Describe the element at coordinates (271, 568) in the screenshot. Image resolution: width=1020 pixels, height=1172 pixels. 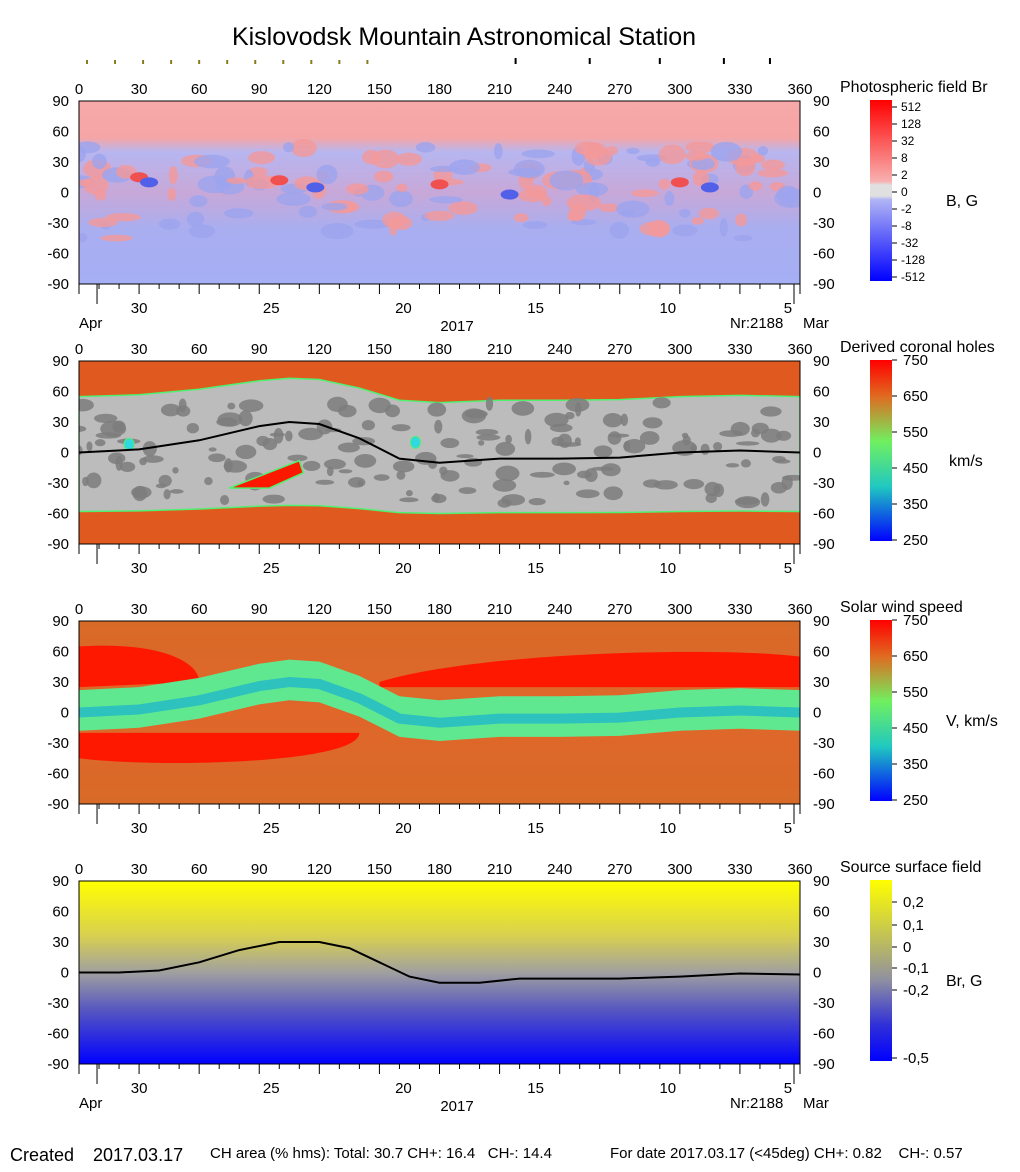
I see `day-tick-label: 25` at that location.